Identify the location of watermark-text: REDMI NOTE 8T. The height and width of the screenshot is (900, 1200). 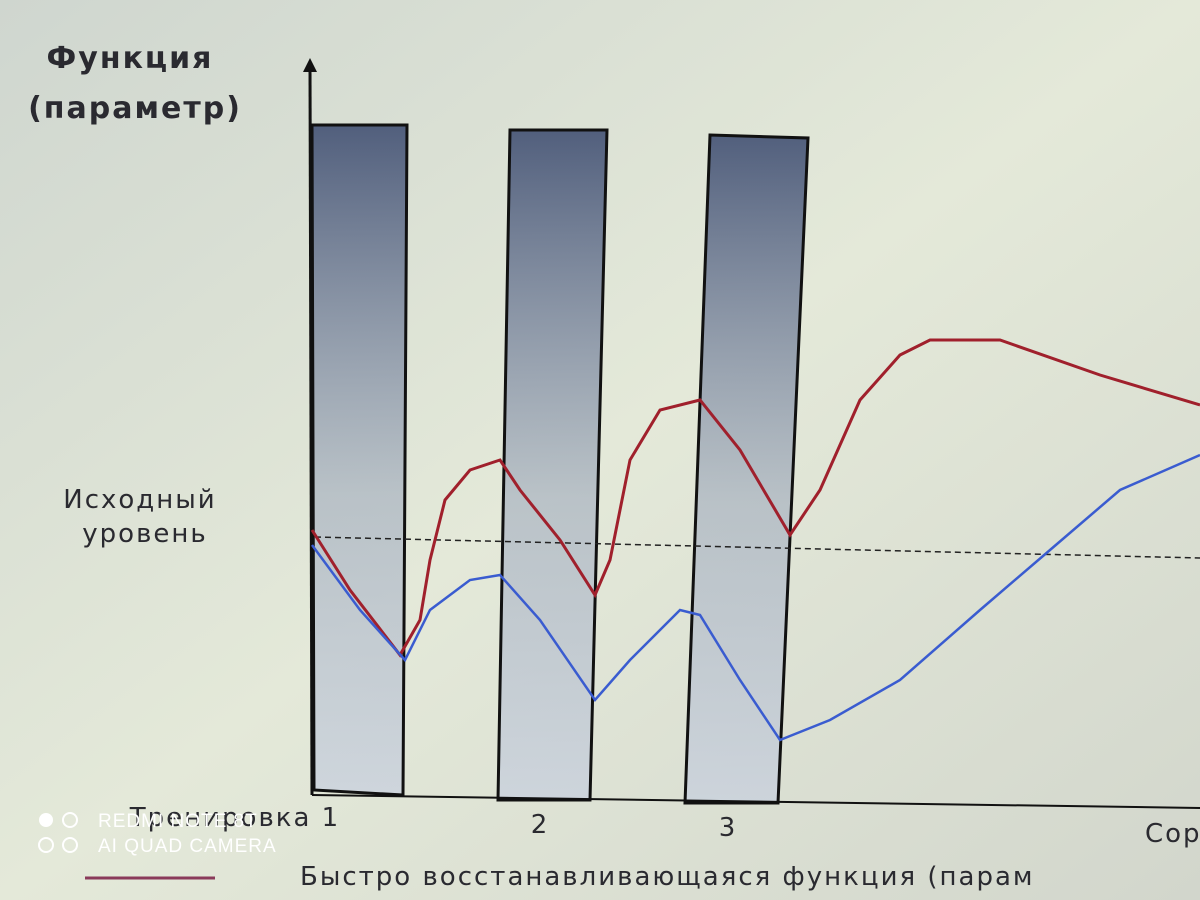
(178, 821).